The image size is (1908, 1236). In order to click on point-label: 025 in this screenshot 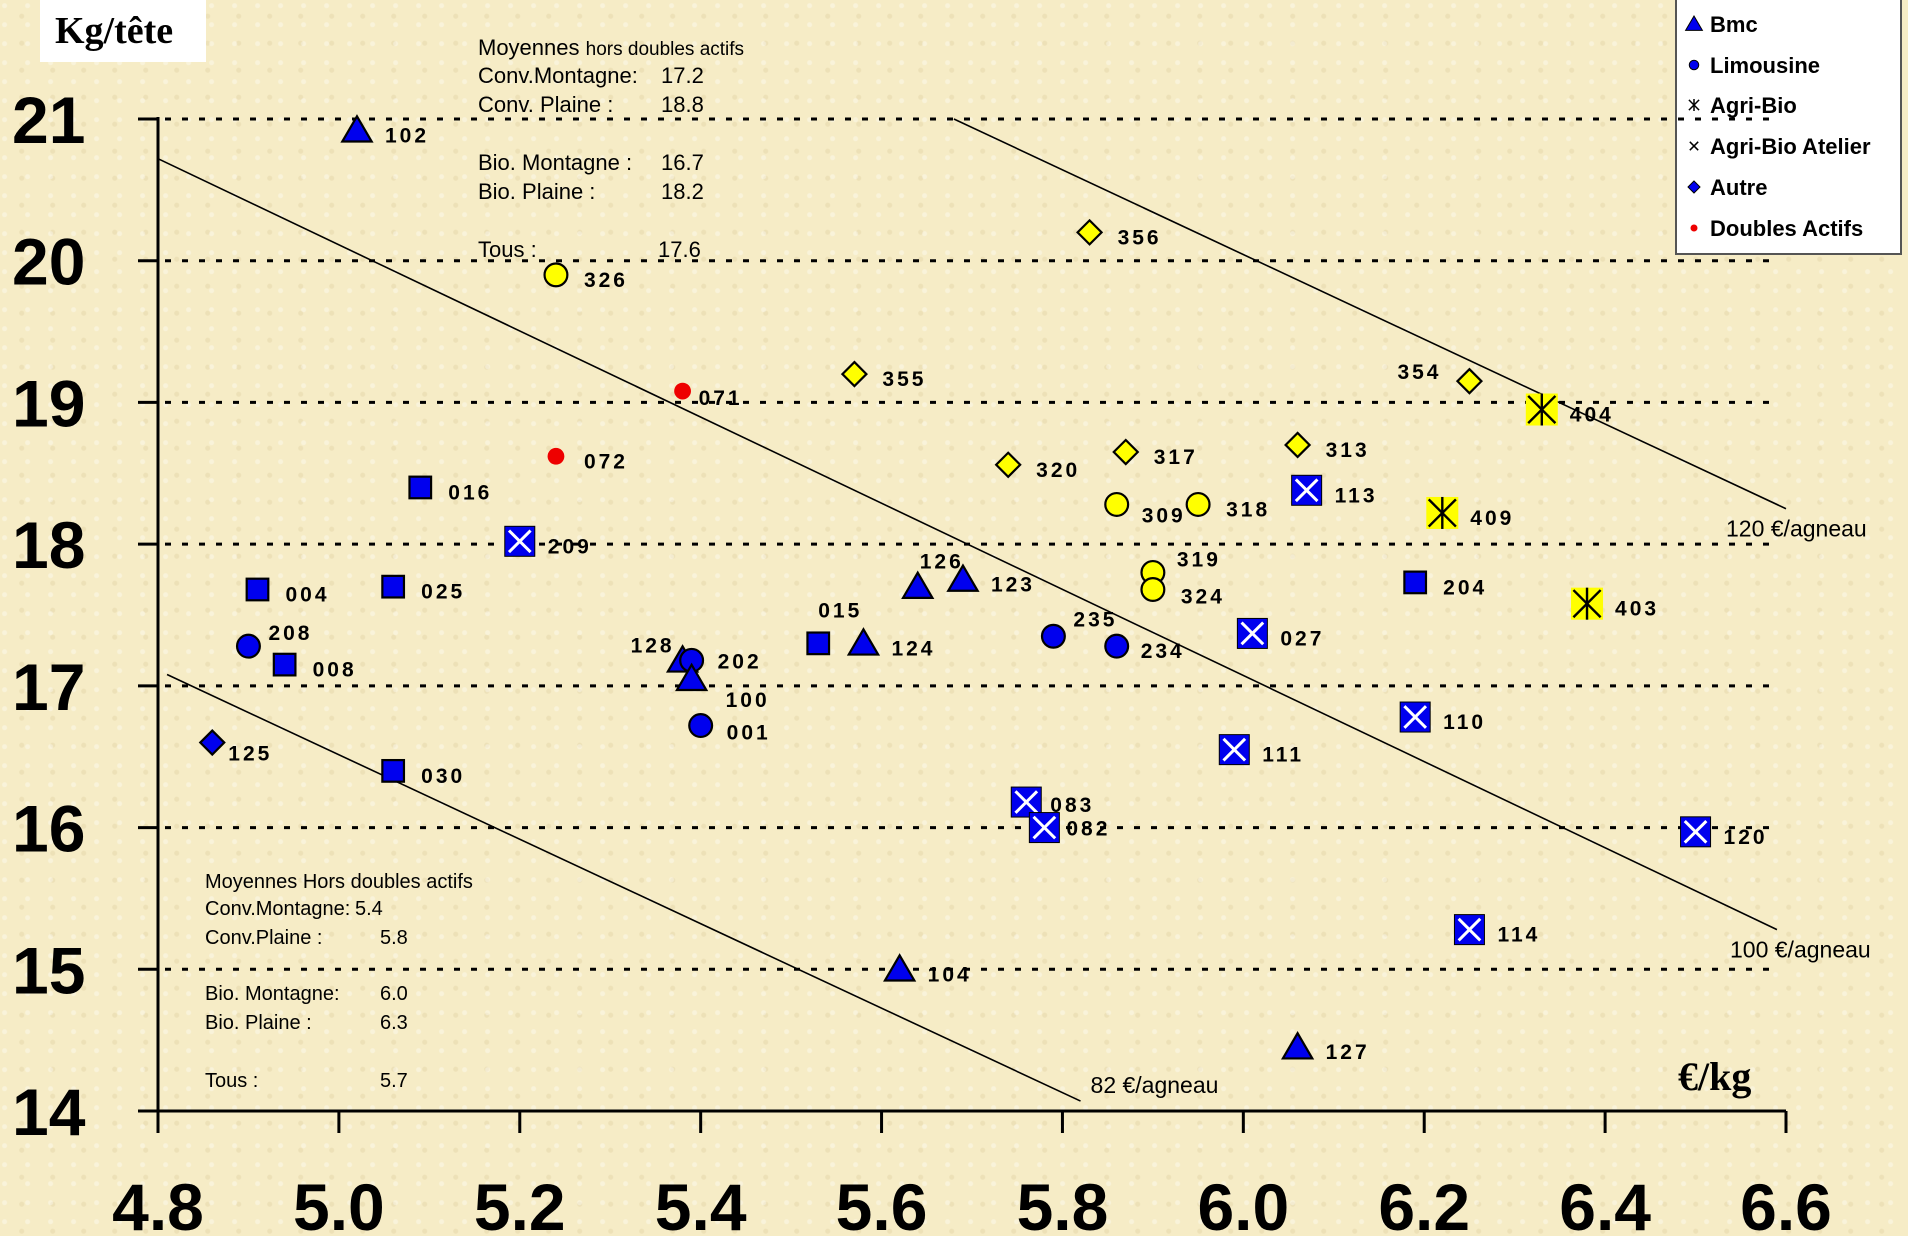, I will do `click(443, 592)`.